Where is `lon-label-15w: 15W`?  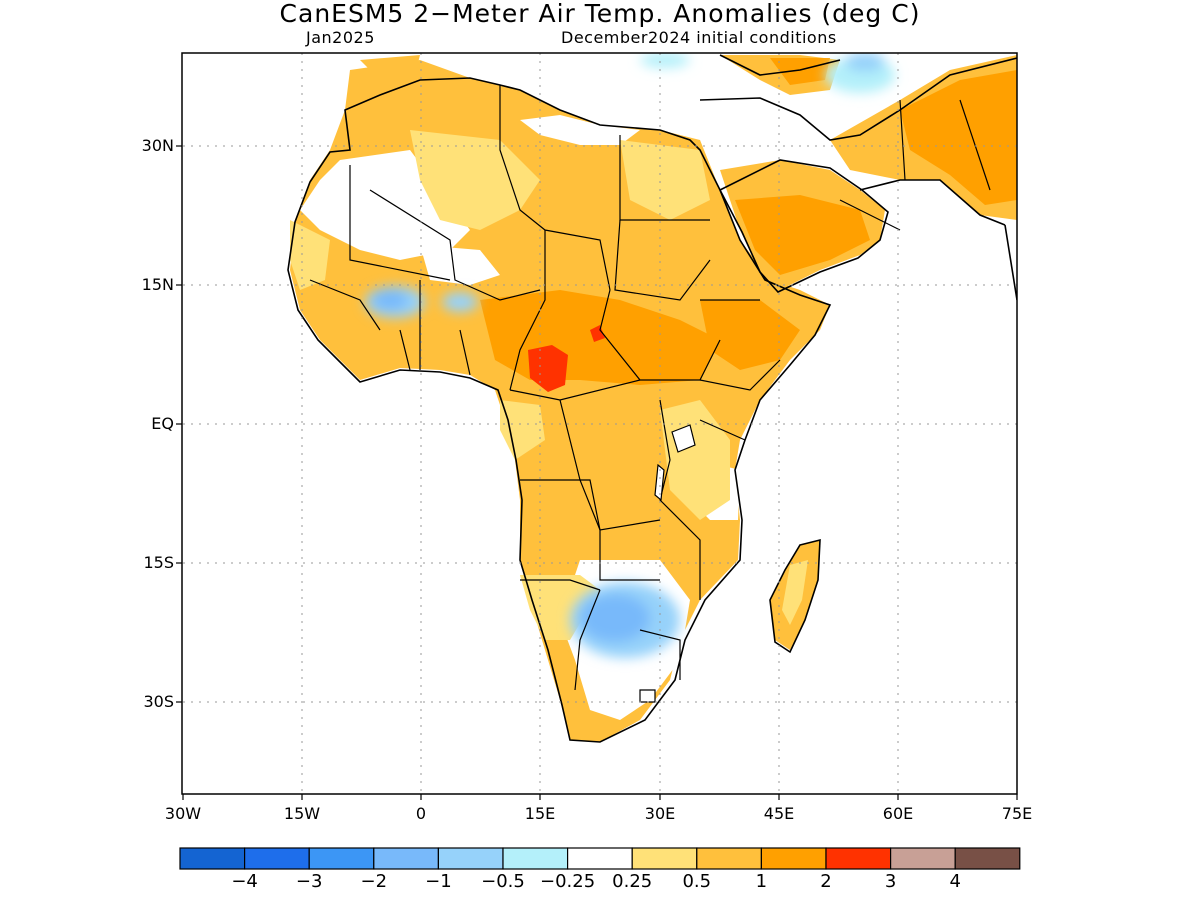 lon-label-15w: 15W is located at coordinates (302, 813).